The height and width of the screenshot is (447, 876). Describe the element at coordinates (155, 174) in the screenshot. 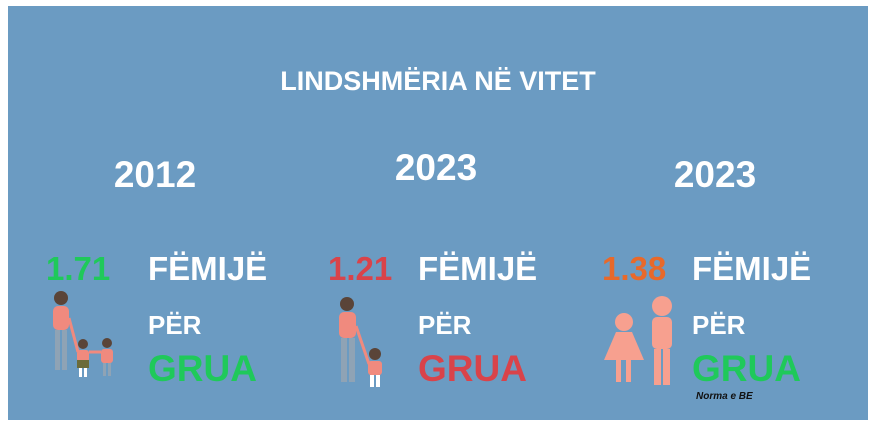

I see `year: 2012` at that location.